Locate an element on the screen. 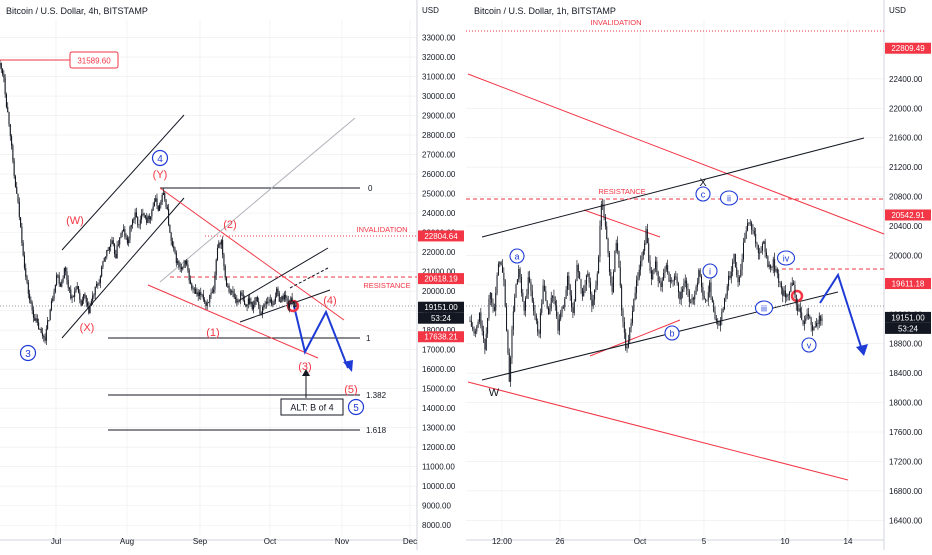 This screenshot has width=932, height=555. price-label-text: 17638.21 is located at coordinates (441, 337).